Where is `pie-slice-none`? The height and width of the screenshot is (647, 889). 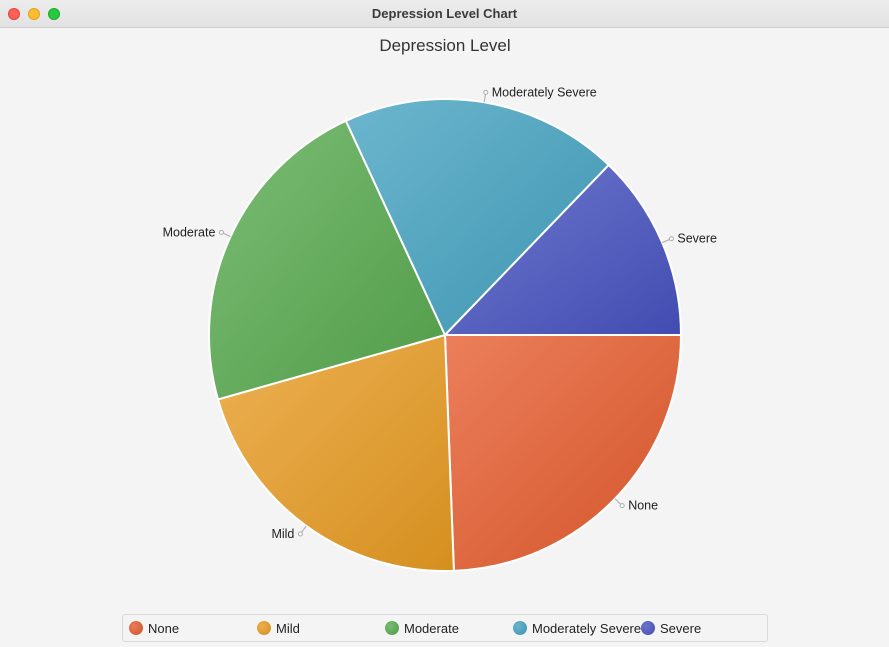
pie-slice-none is located at coordinates (563, 453).